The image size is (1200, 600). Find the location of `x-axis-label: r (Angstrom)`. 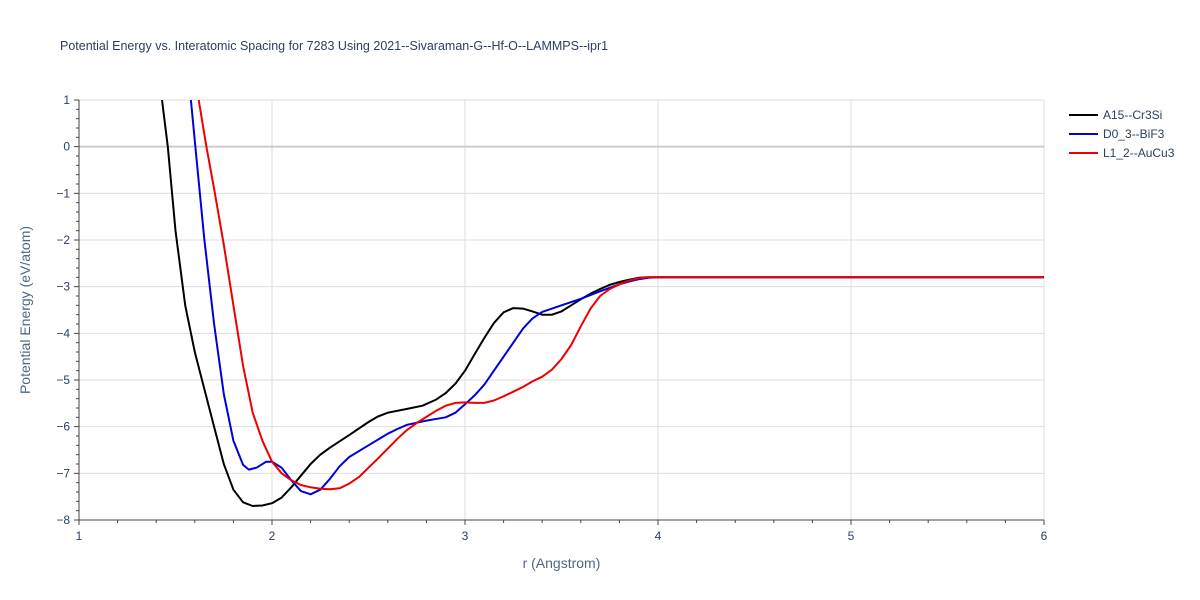

x-axis-label: r (Angstrom) is located at coordinates (562, 563).